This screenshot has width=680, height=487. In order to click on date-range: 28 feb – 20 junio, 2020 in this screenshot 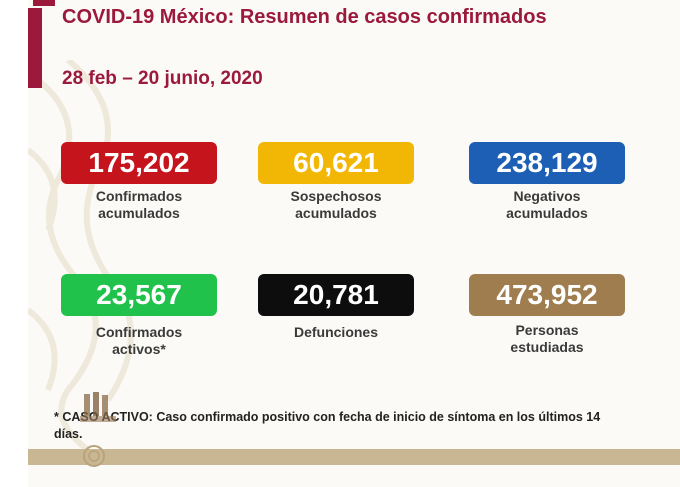, I will do `click(162, 78)`.